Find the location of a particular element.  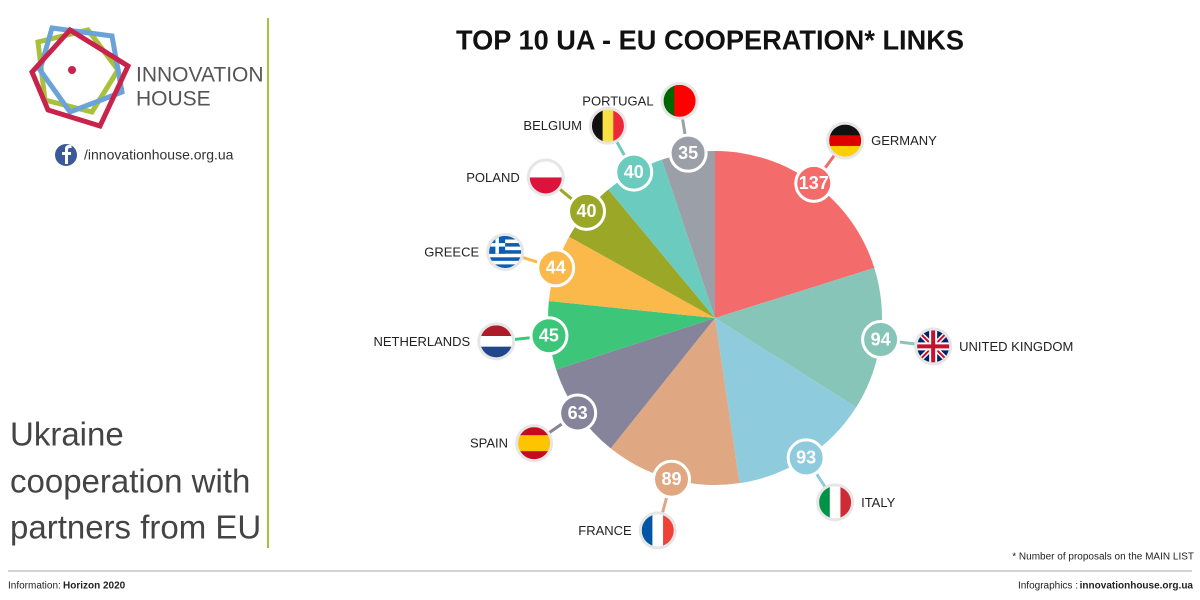

category-label: NETHERLANDS is located at coordinates (421, 341).